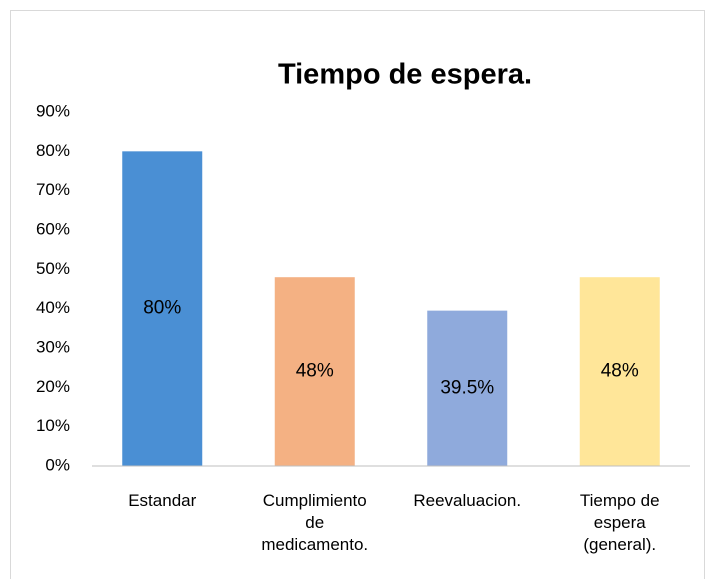 The height and width of the screenshot is (579, 715). I want to click on y-tick-label: 0%, so click(57, 464).